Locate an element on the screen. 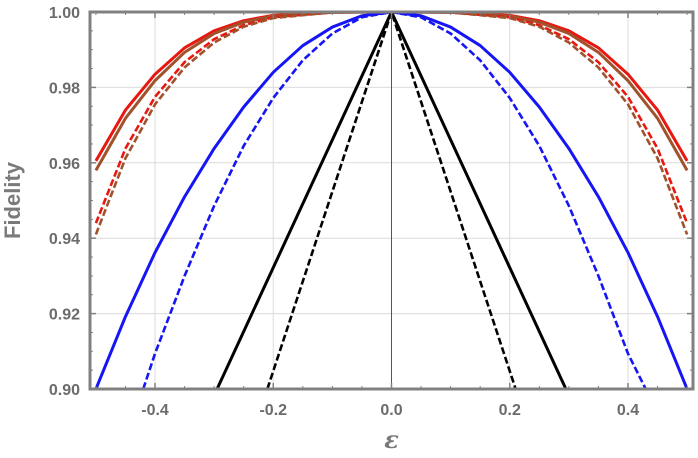  y-tick-label: 0.96 is located at coordinates (64, 164).